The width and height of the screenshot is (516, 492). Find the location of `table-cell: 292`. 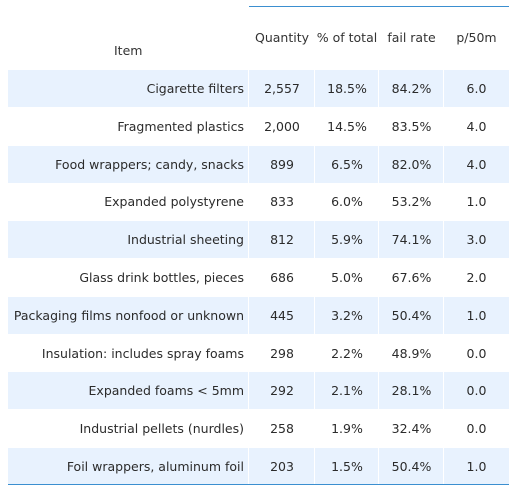

table-cell: 292 is located at coordinates (282, 391).